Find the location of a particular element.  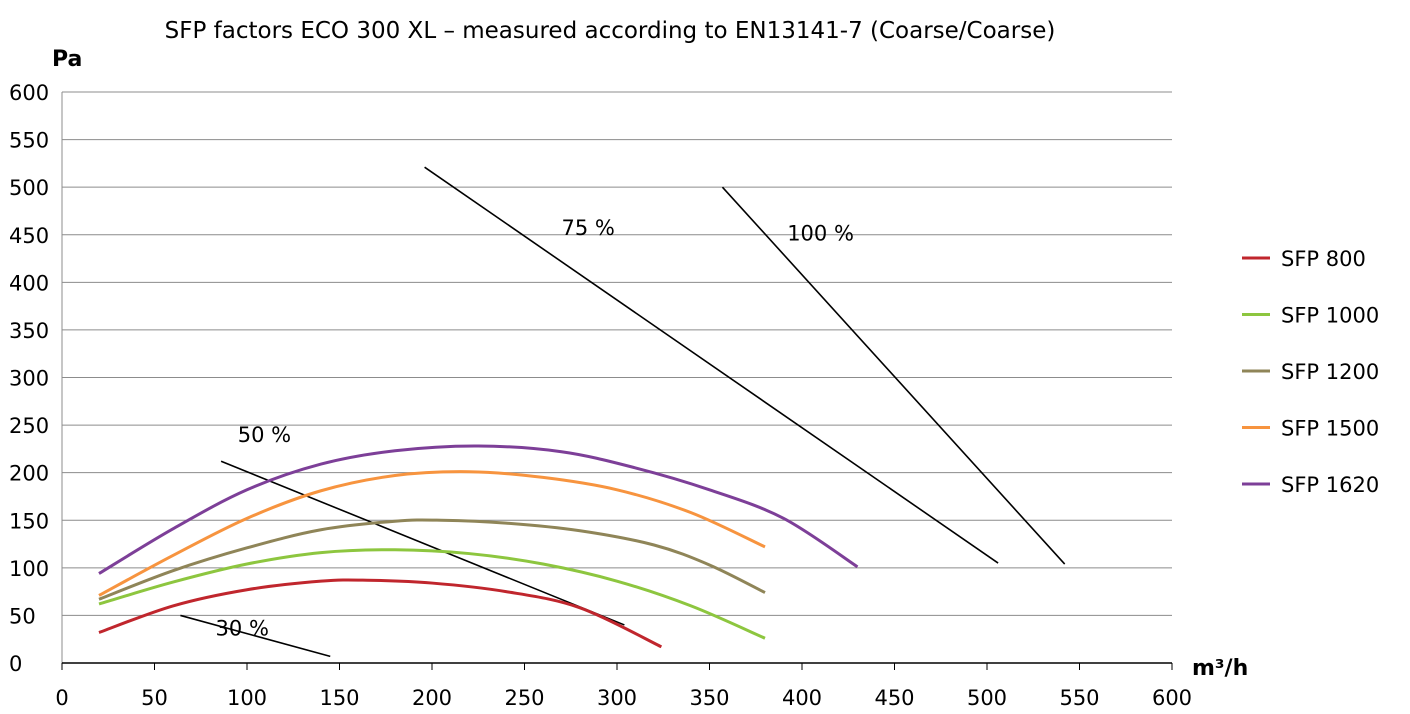

operating-line-label: 75 % is located at coordinates (588, 228).